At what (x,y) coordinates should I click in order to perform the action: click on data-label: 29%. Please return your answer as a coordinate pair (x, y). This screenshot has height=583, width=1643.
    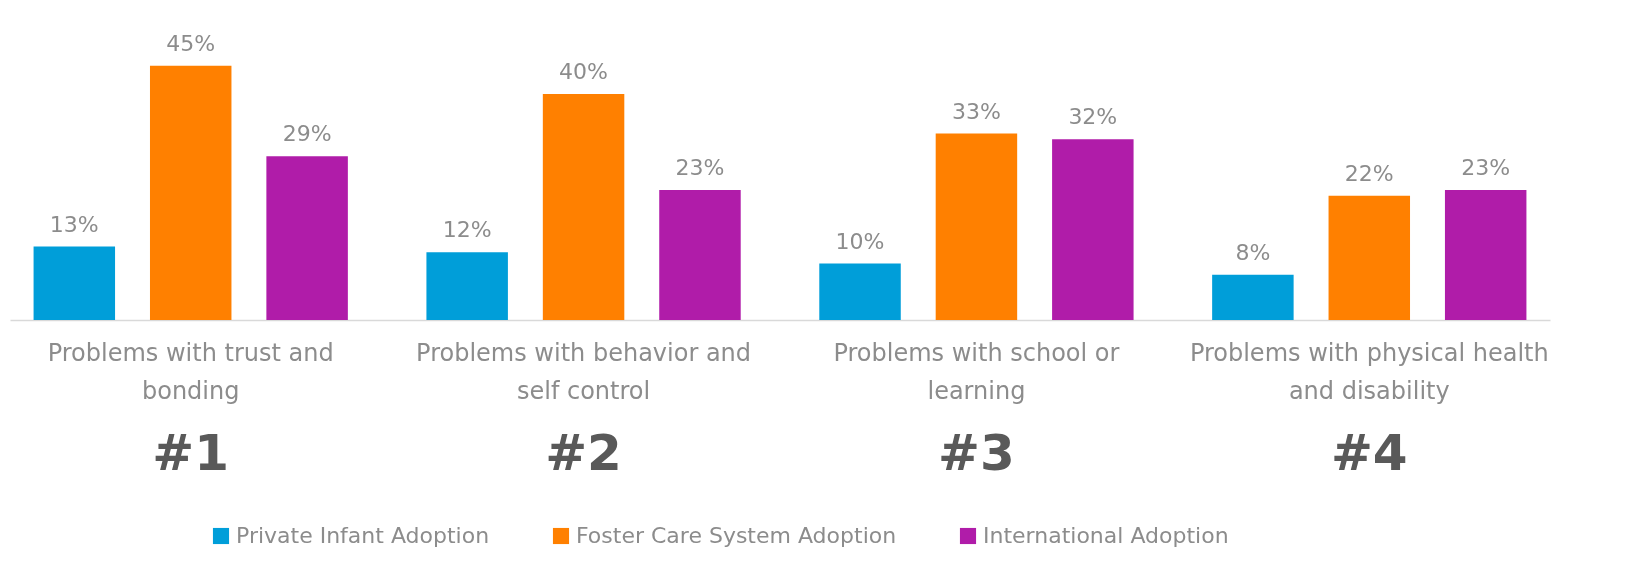
    Looking at the image, I should click on (307, 134).